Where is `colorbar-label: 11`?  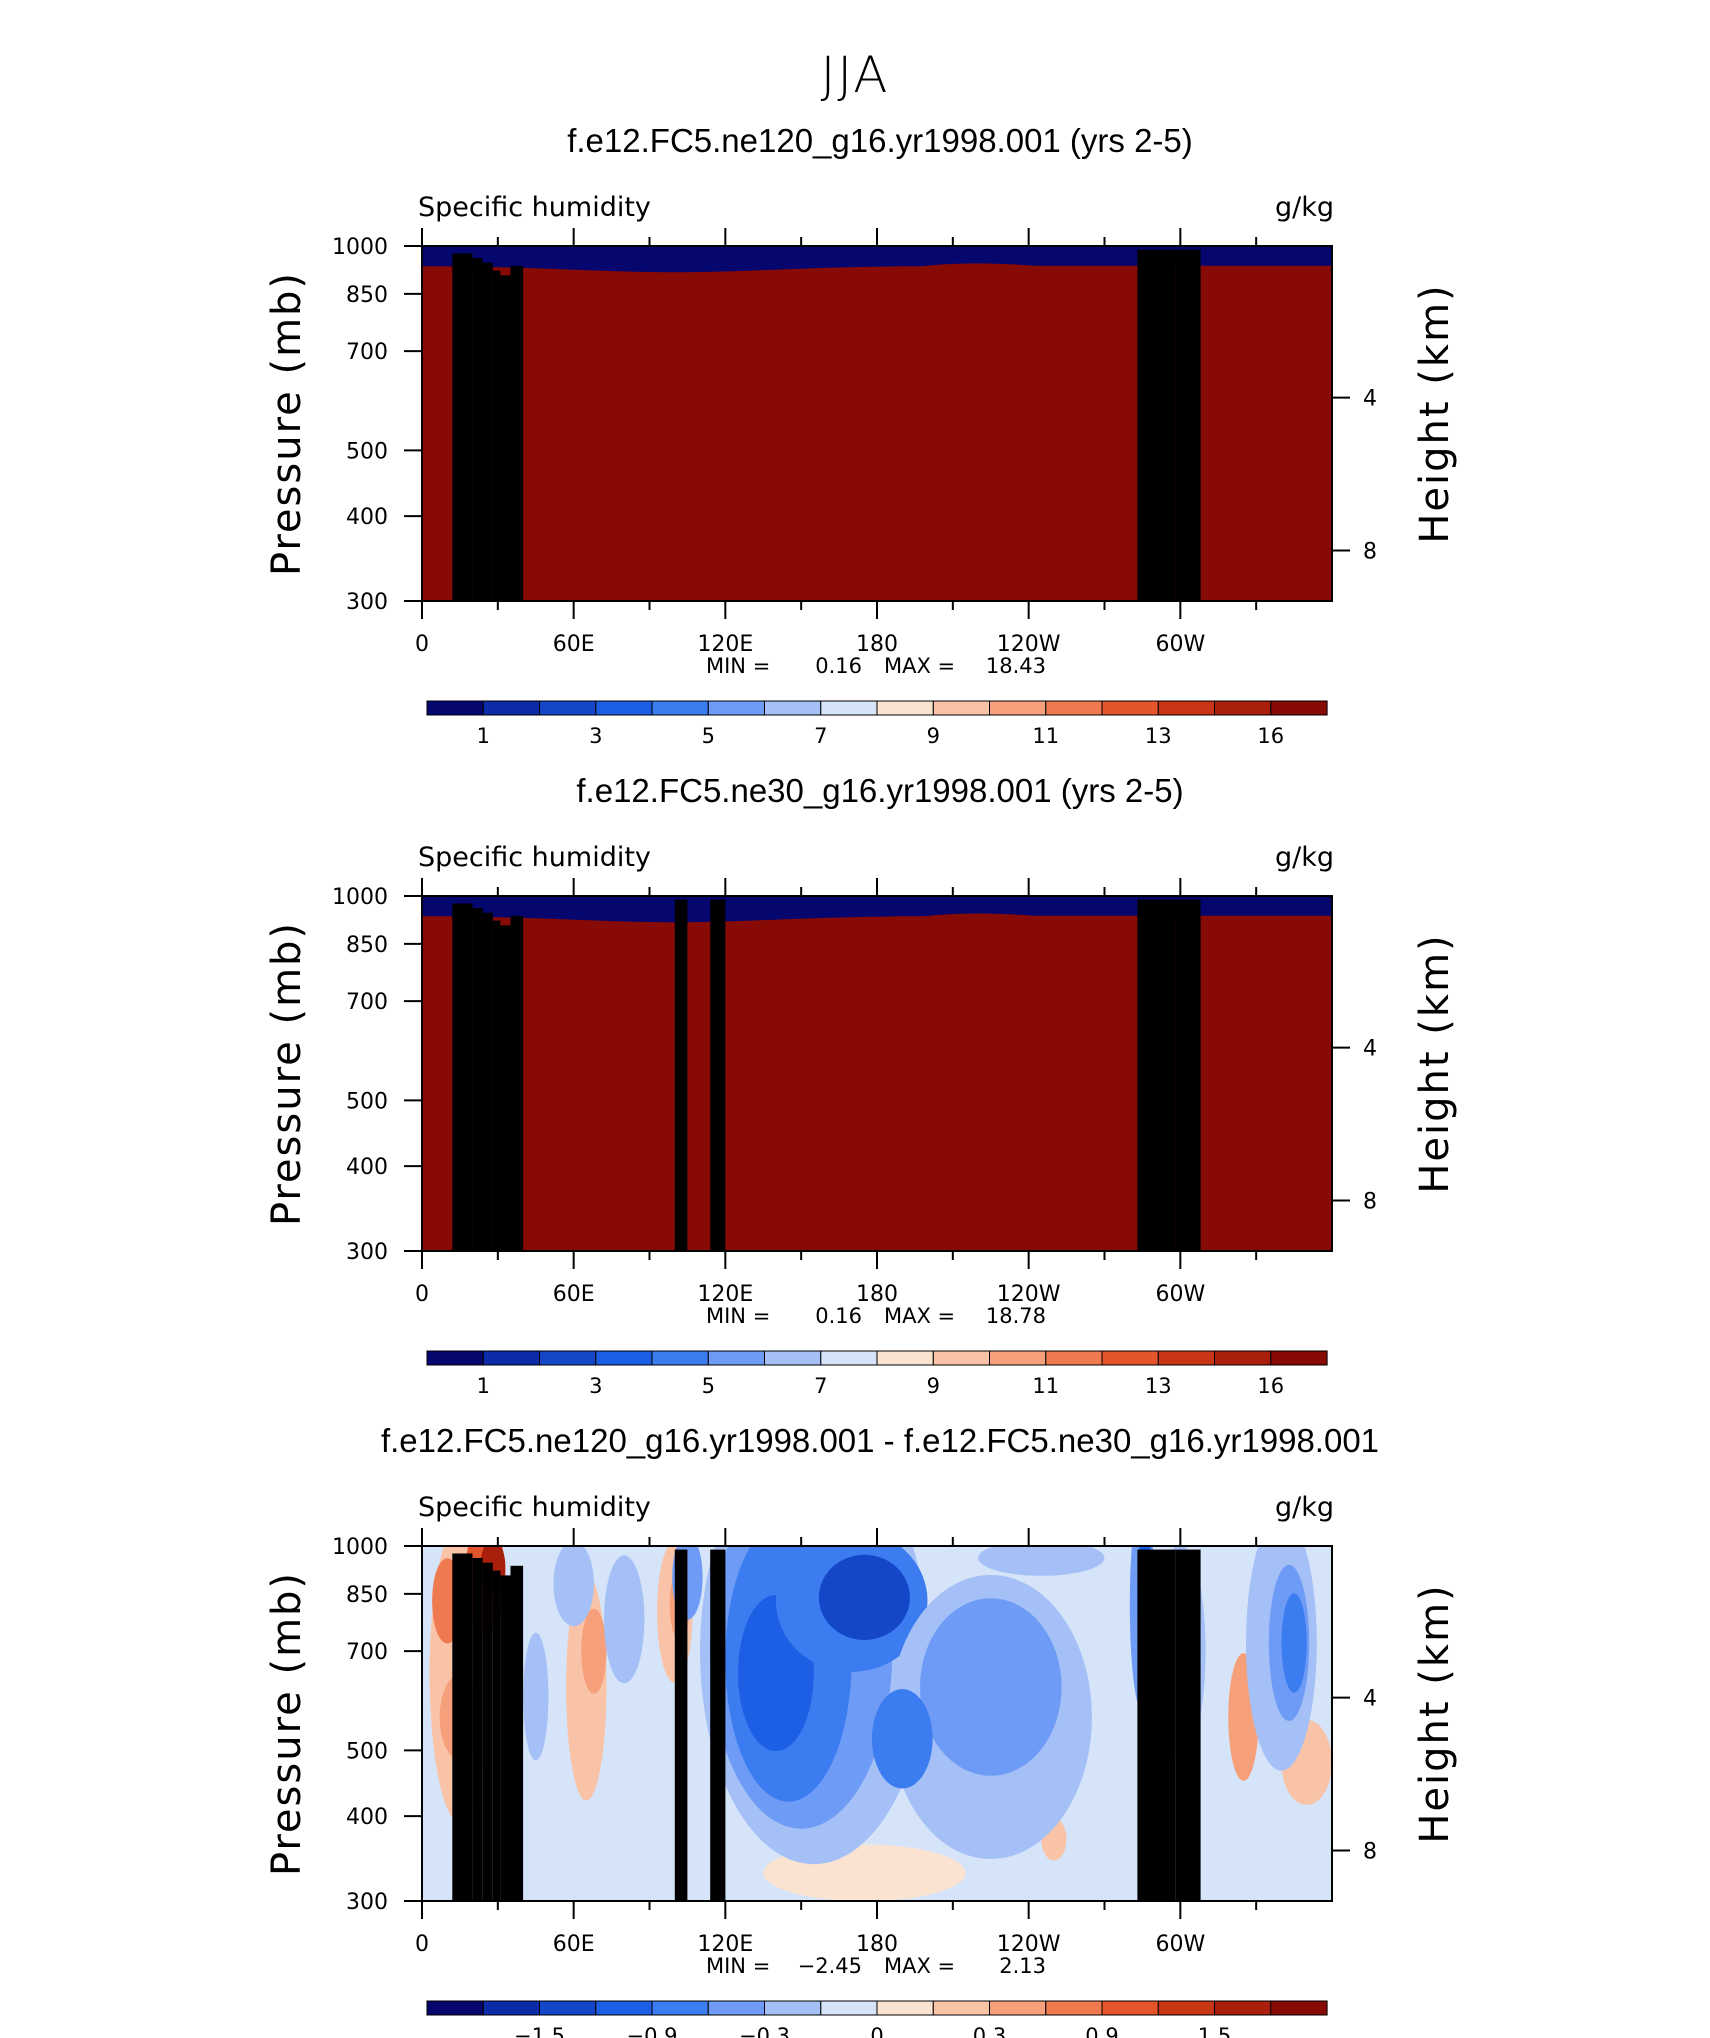 colorbar-label: 11 is located at coordinates (1045, 736).